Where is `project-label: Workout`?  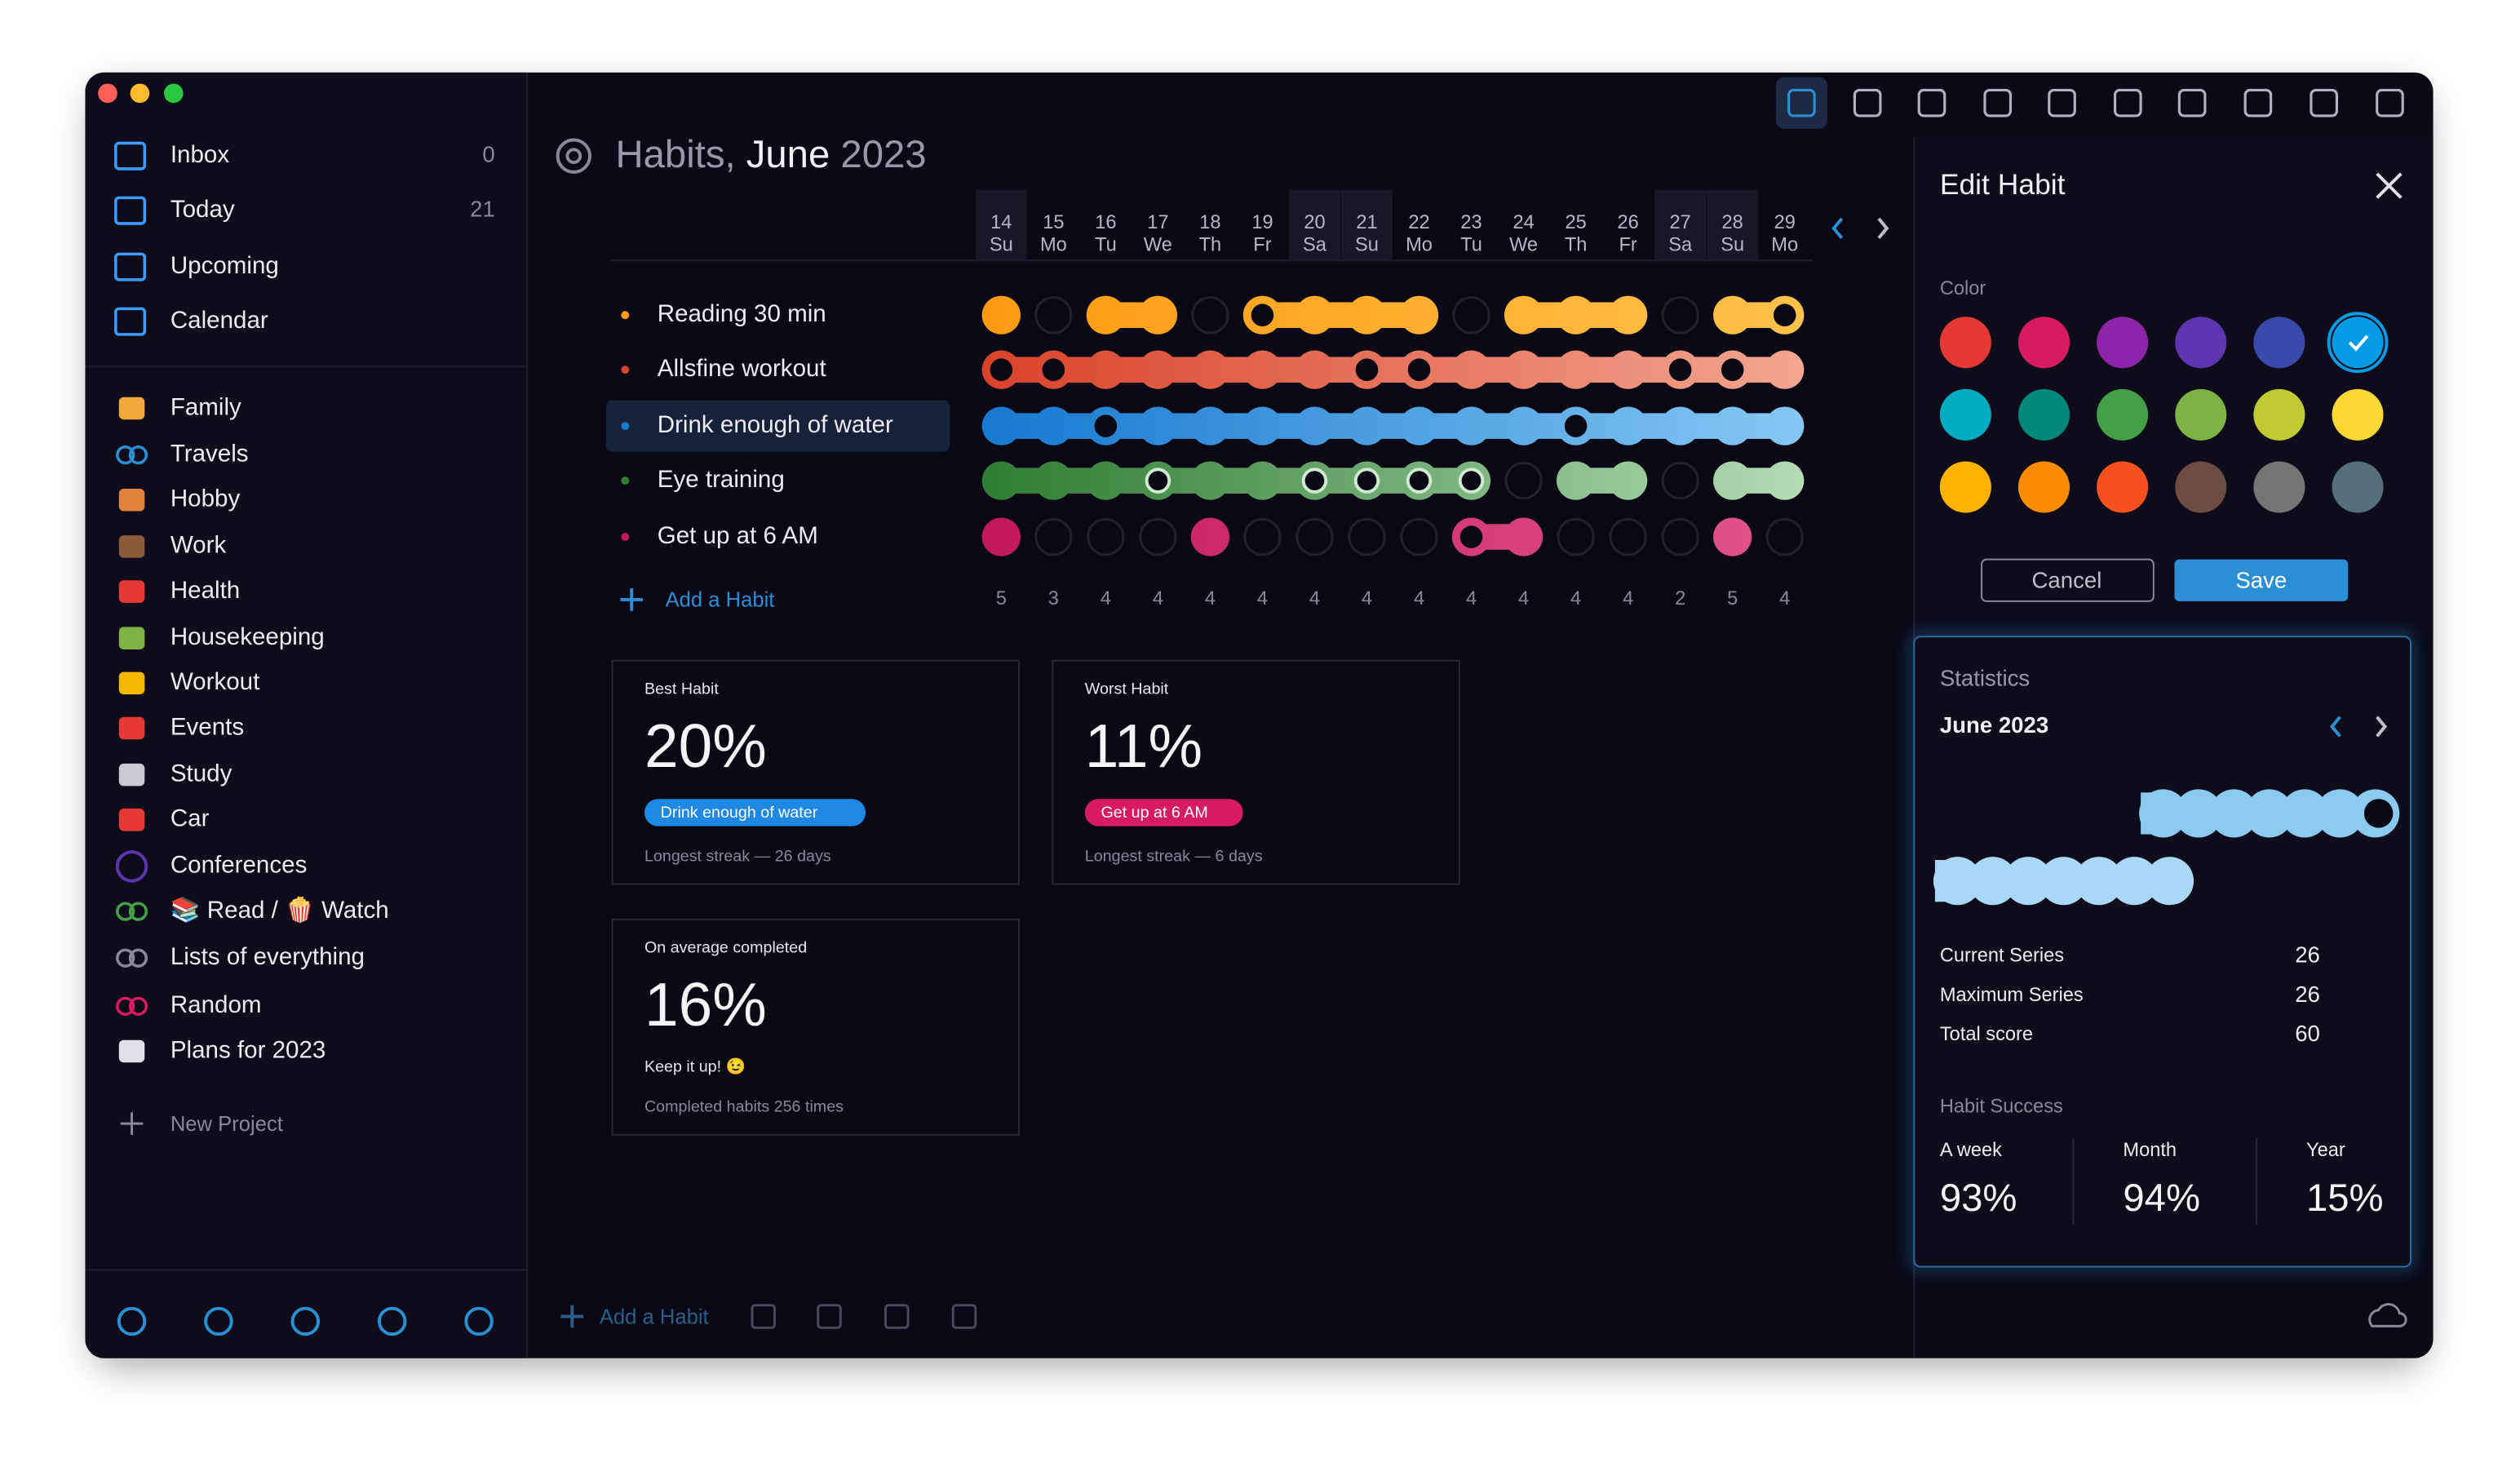 project-label: Workout is located at coordinates (215, 681).